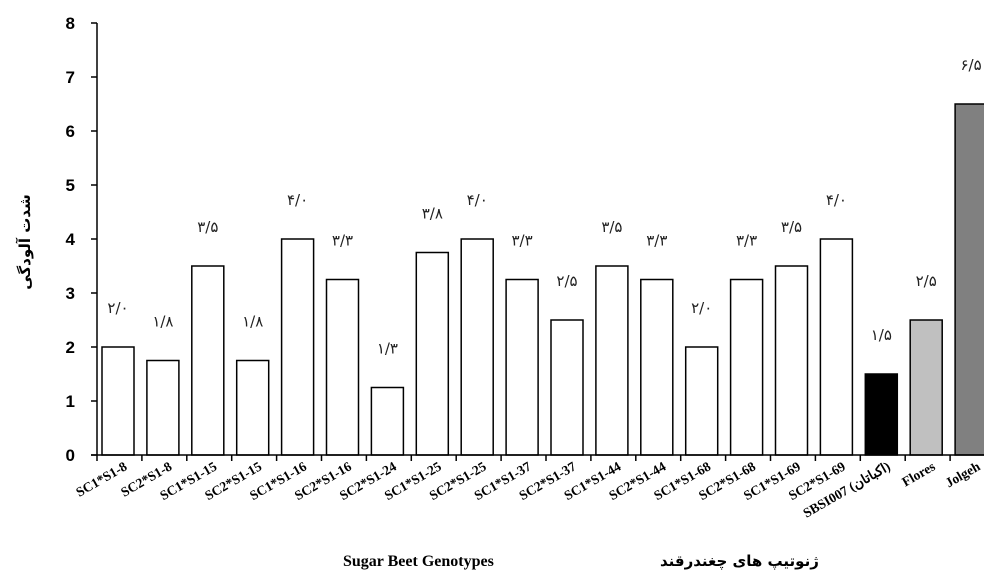 This screenshot has width=984, height=576. I want to click on y-tick-label: 5, so click(70, 185).